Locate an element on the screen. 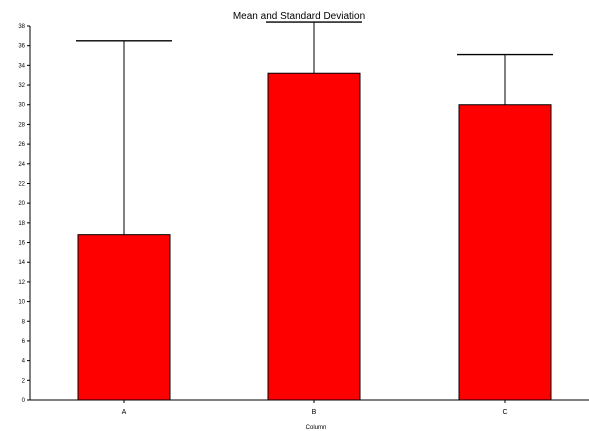 The height and width of the screenshot is (431, 589). y-tick-label-36: 36 is located at coordinates (21, 47).